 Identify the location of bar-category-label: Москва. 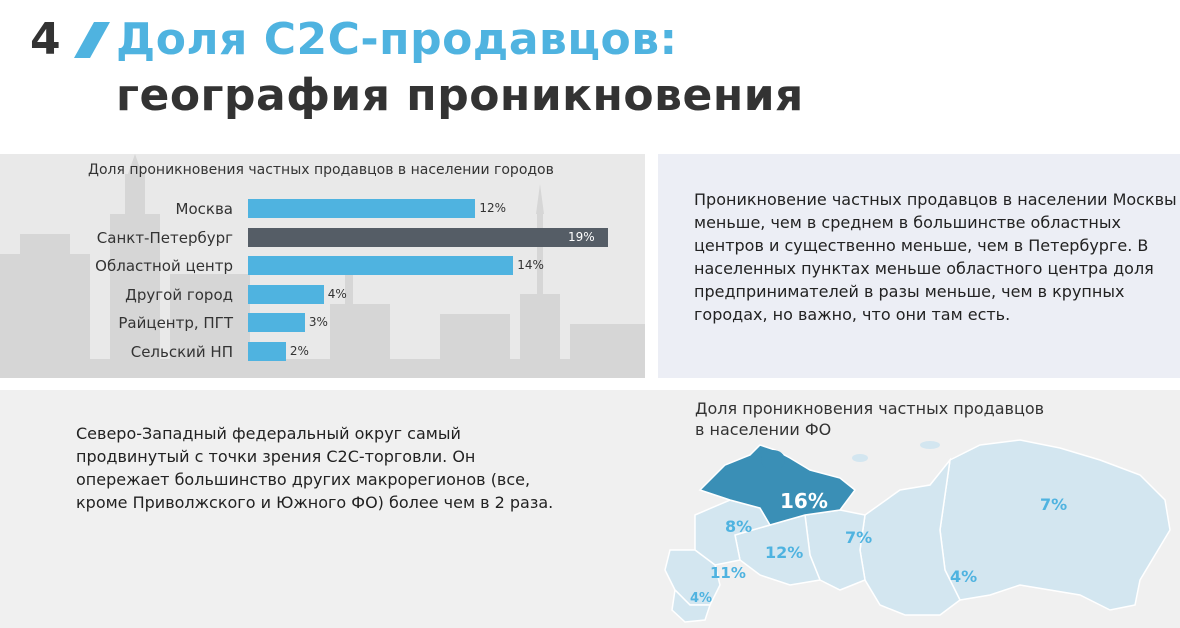
(204, 209).